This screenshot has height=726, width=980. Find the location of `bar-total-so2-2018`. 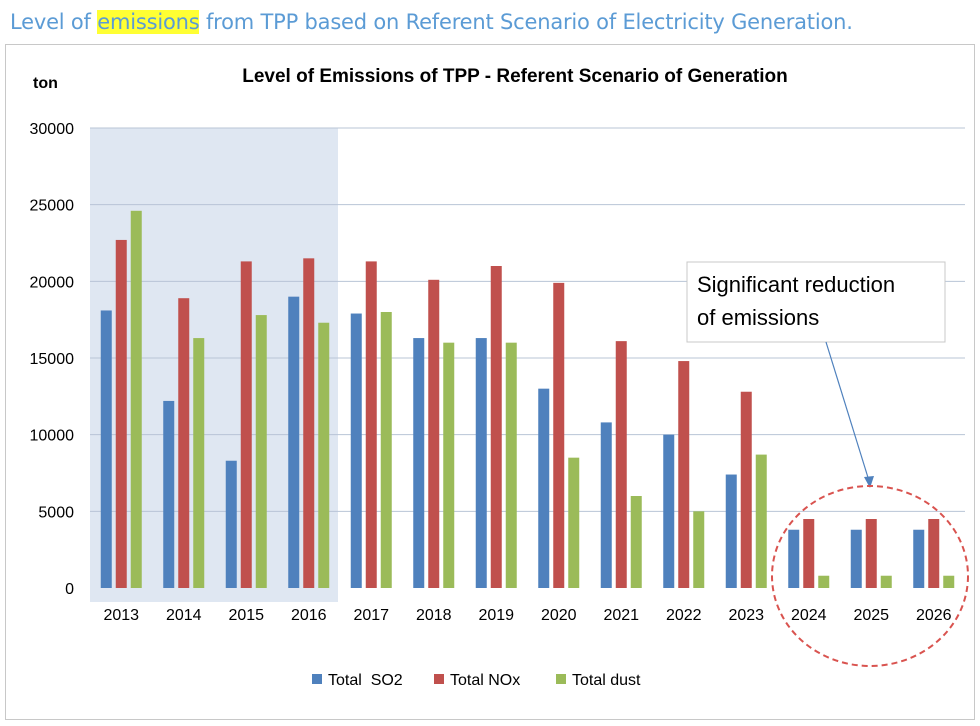

bar-total-so2-2018 is located at coordinates (419, 463).